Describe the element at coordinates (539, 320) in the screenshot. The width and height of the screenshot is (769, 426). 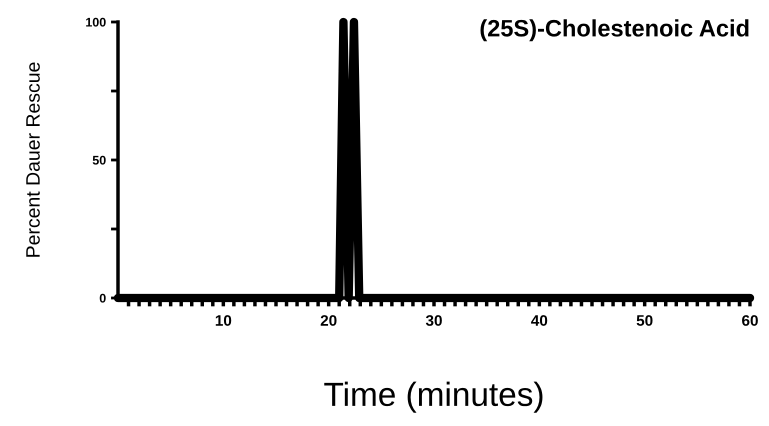
I see `x-tick-label: 40` at that location.